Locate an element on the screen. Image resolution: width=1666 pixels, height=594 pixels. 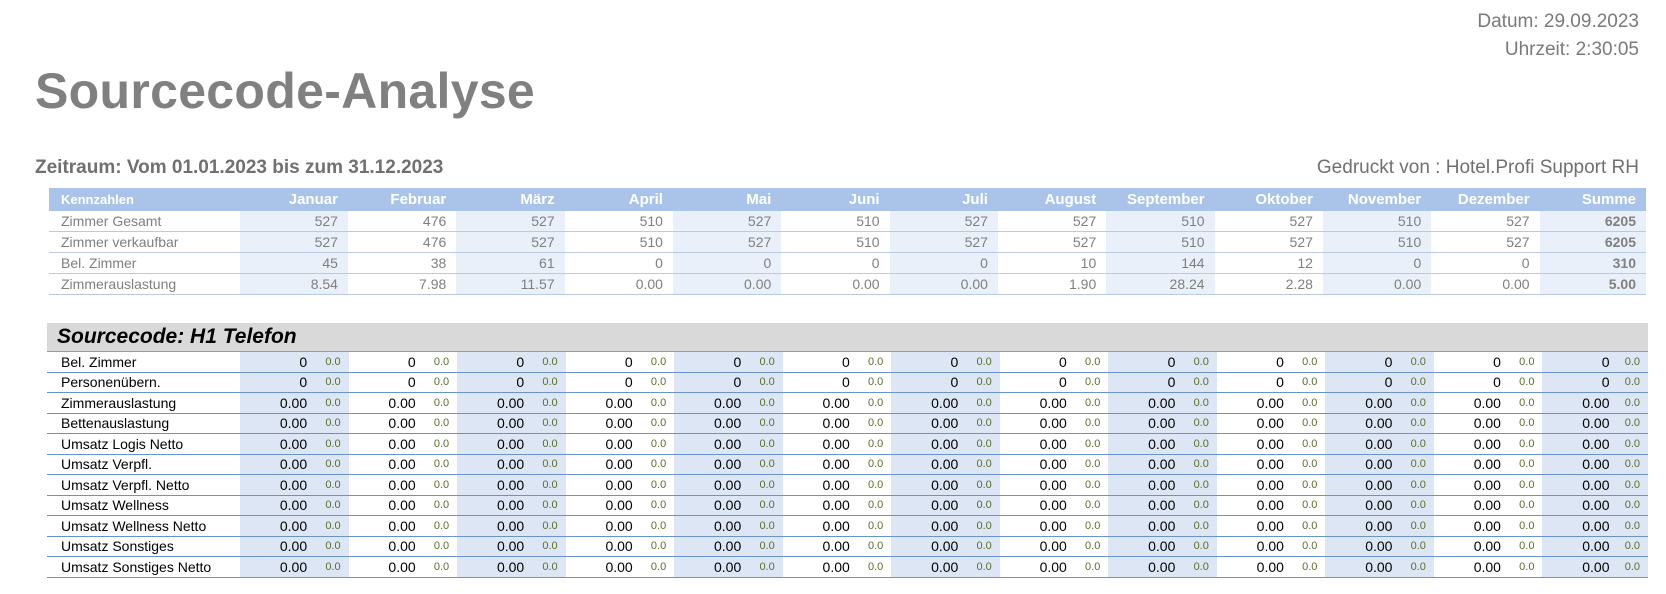
kennzahl-cell: 12 is located at coordinates (1268, 263).